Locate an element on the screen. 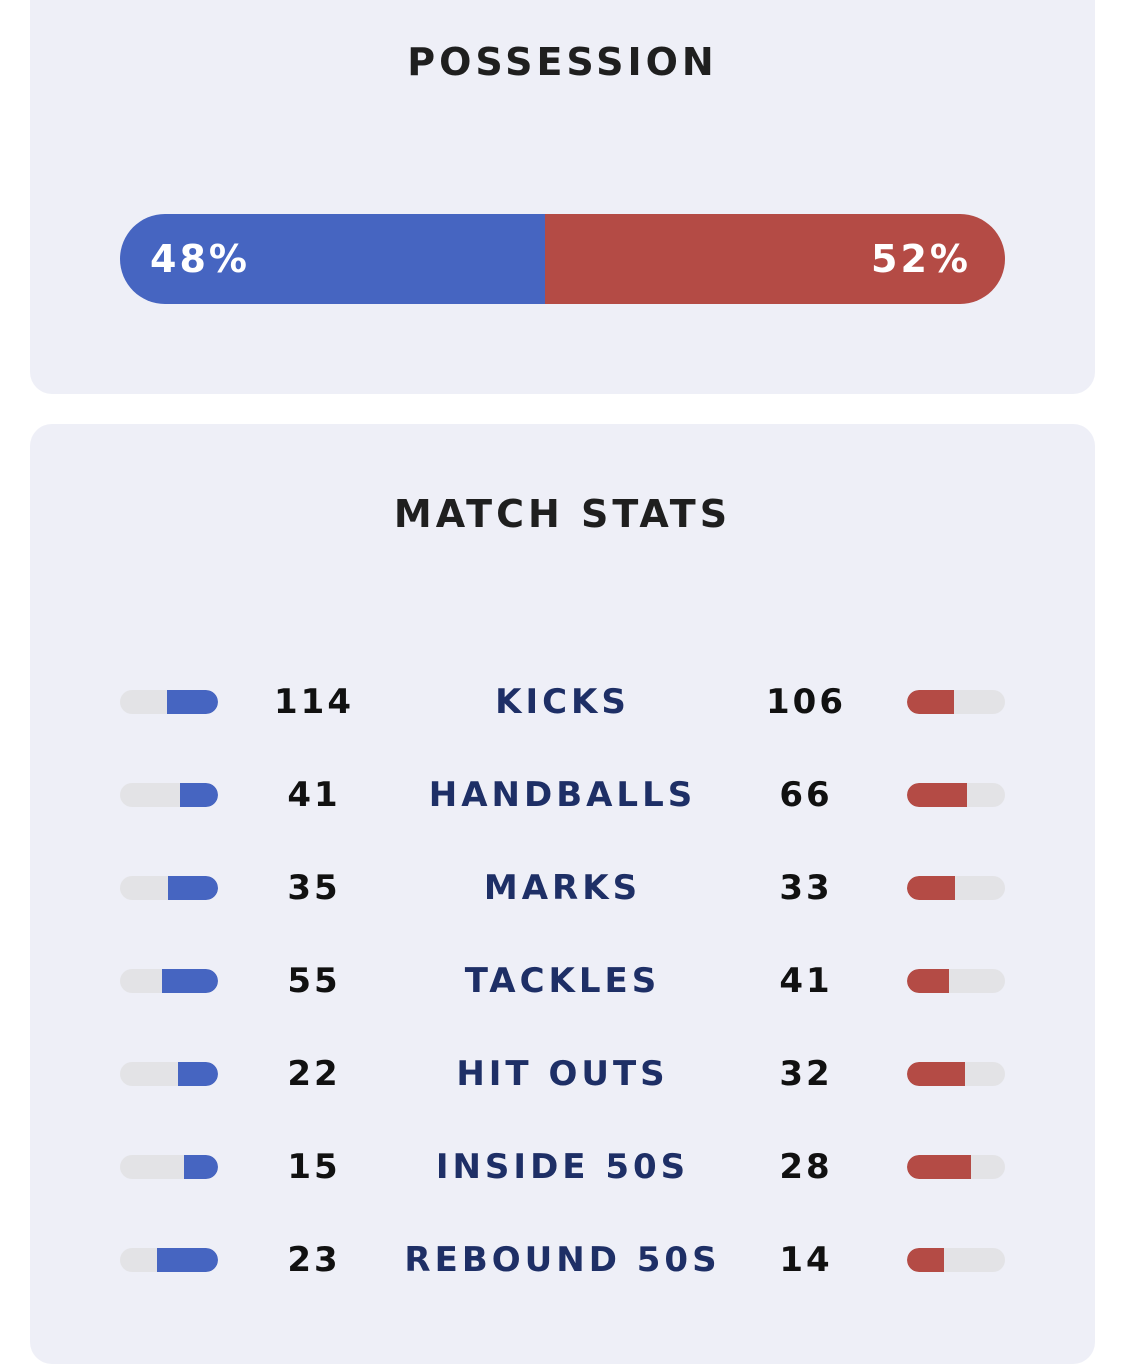  stat-row-inside-50s: 15 INSIDE 50S 28 is located at coordinates (562, 1167).